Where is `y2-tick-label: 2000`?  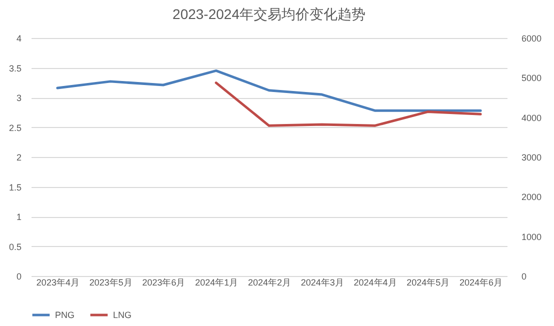 y2-tick-label: 2000 is located at coordinates (532, 197).